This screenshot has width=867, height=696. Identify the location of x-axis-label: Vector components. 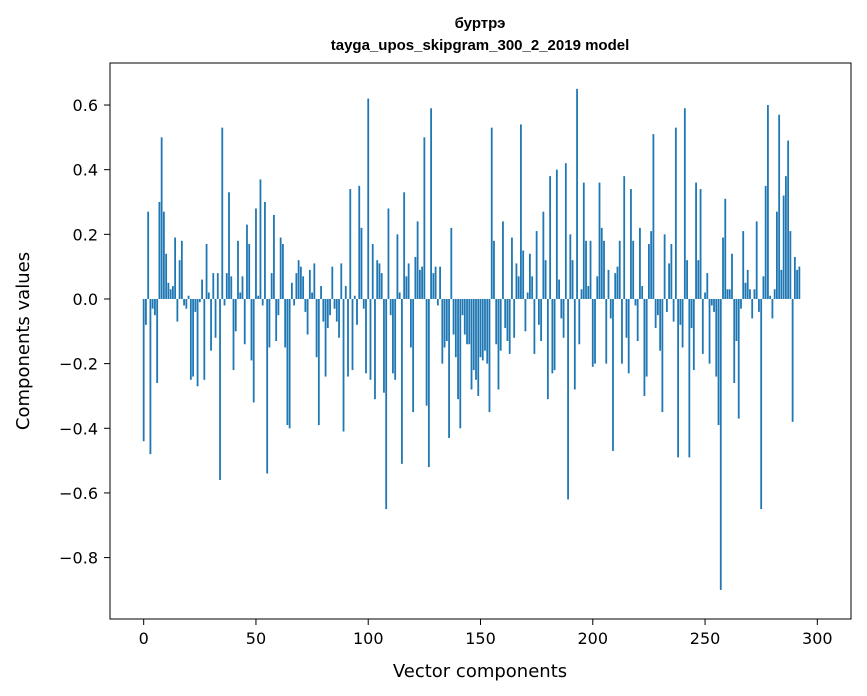
(480, 671).